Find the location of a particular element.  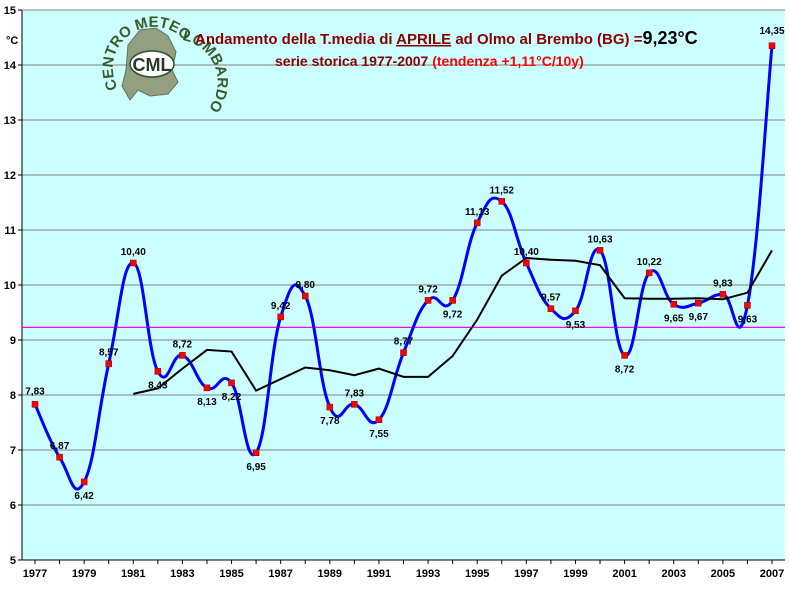

x-tick-label: 1993 is located at coordinates (428, 574).